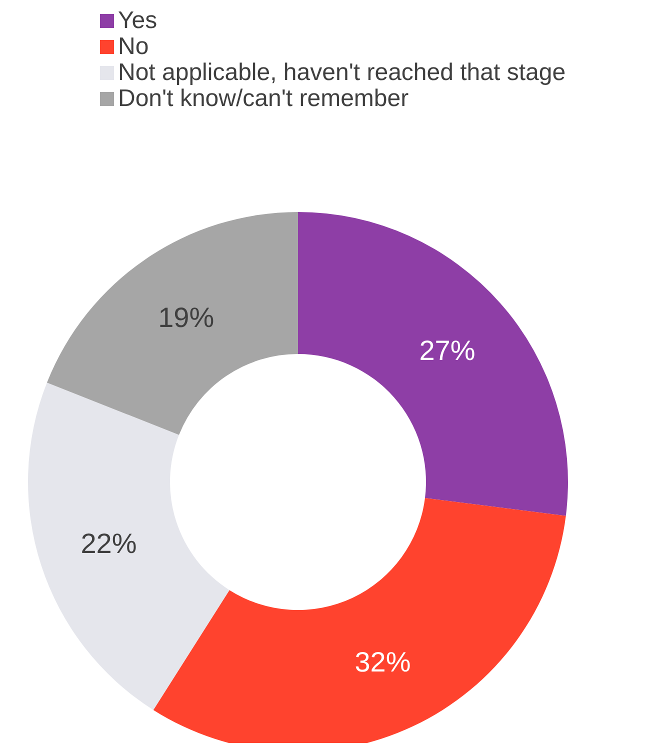  What do you see at coordinates (342, 72) in the screenshot?
I see `legend-label: Not applicable, haven't reached that stage` at bounding box center [342, 72].